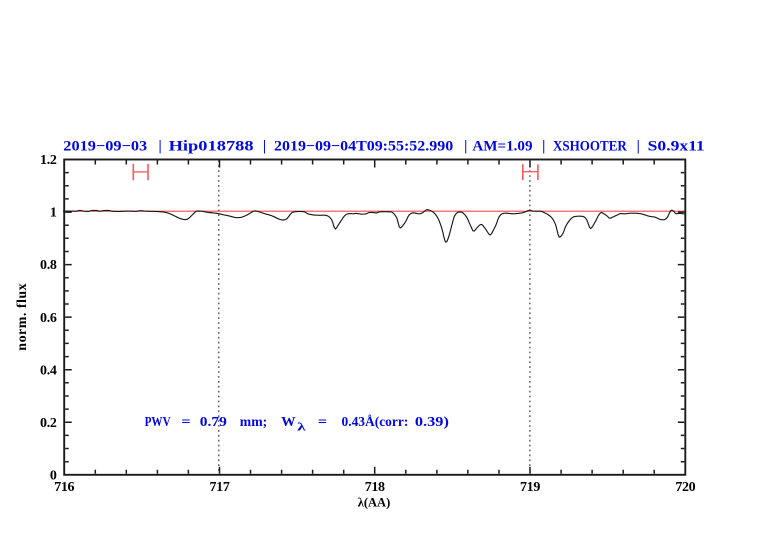 This screenshot has height=542, width=782. What do you see at coordinates (22, 316) in the screenshot?
I see `svg-text: norm. flux` at bounding box center [22, 316].